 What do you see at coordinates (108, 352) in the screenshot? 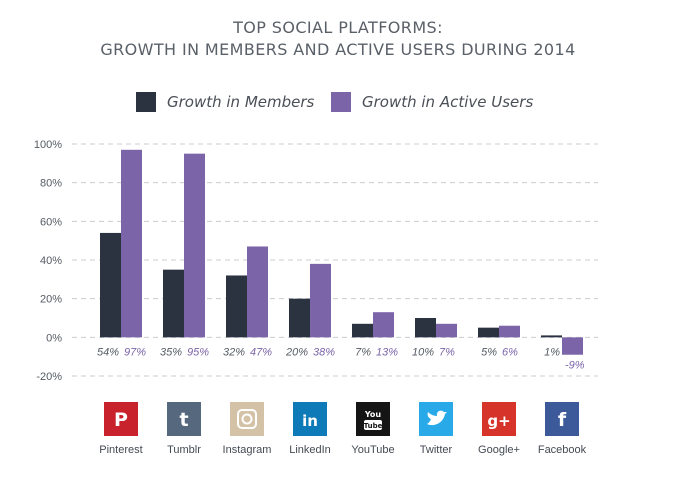
I see `data-label-members: 54%` at bounding box center [108, 352].